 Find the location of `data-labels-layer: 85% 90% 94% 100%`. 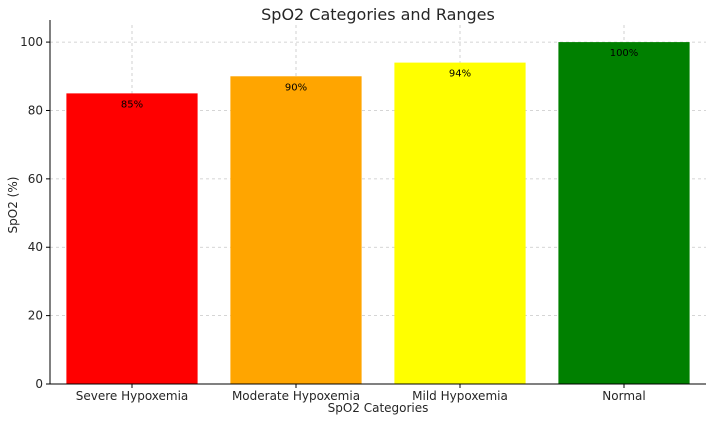

data-labels-layer: 85% 90% 94% 100% is located at coordinates (379, 79).